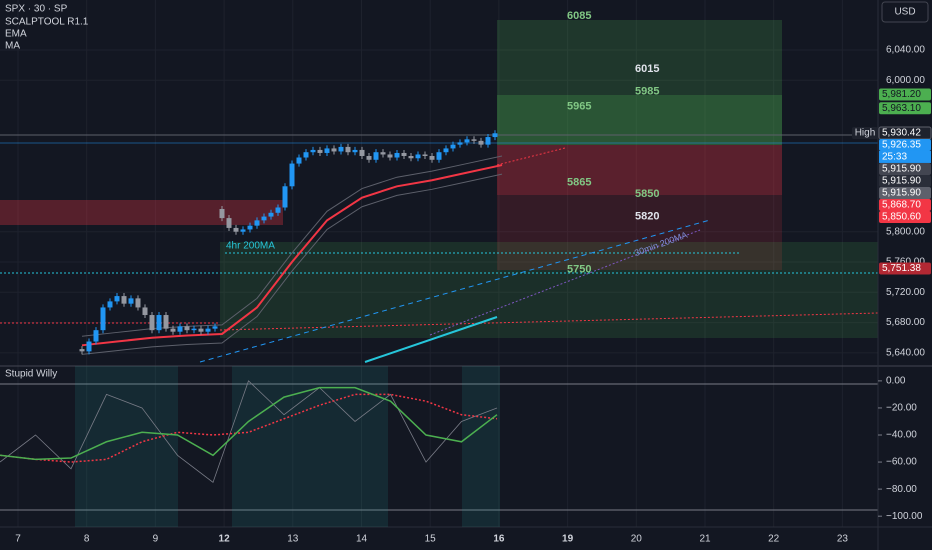 This screenshot has height=550, width=932. What do you see at coordinates (774, 539) in the screenshot?
I see `x-tick-label: 22` at bounding box center [774, 539].